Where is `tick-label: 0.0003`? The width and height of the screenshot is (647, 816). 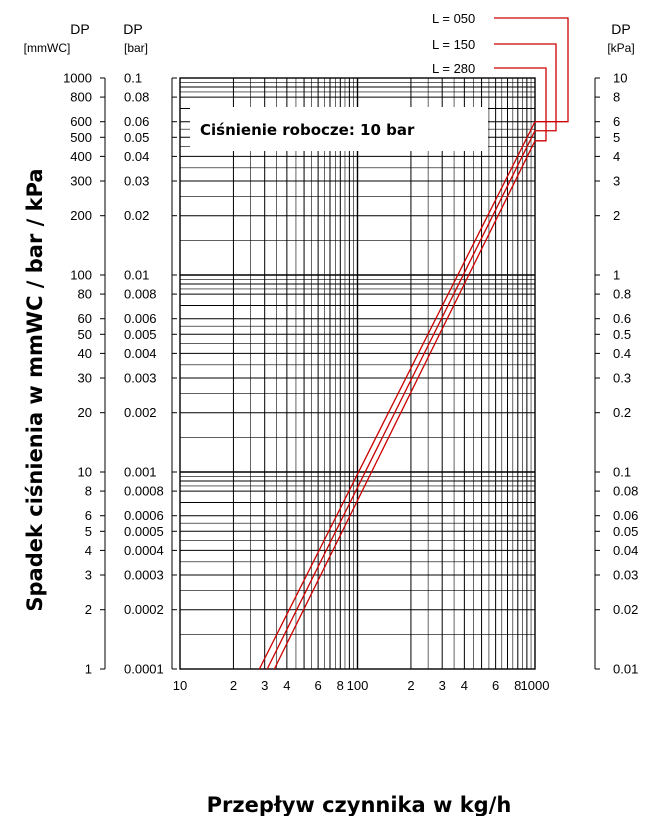 tick-label: 0.0003 is located at coordinates (144, 575).